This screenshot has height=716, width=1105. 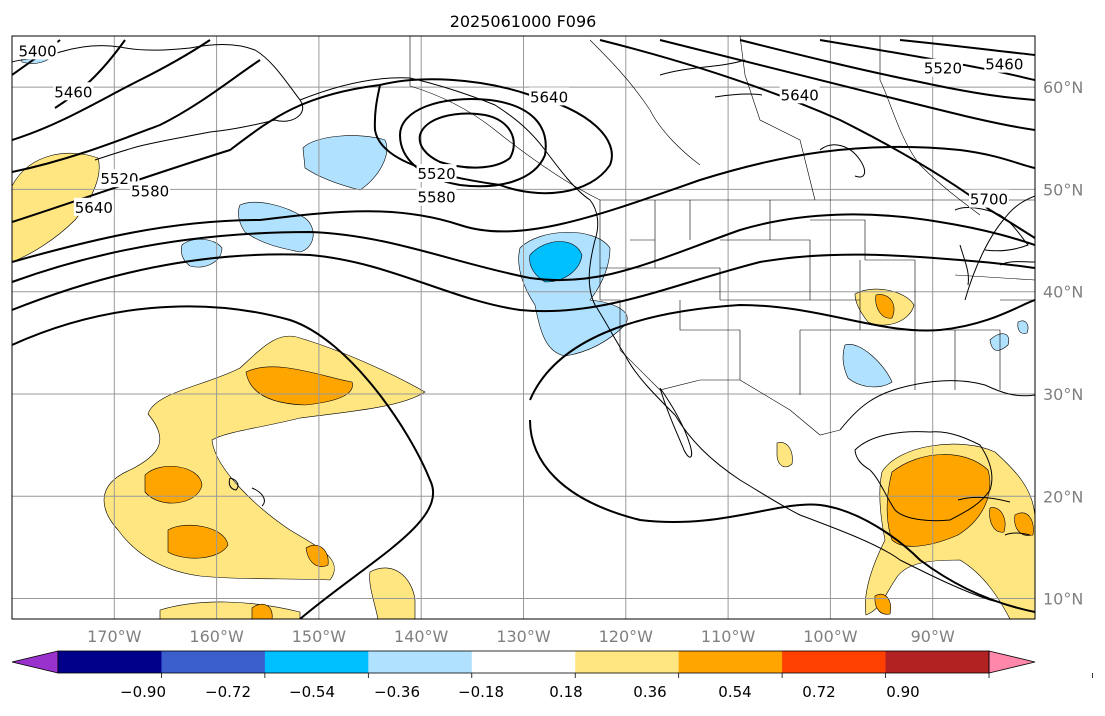 What do you see at coordinates (319, 636) in the screenshot?
I see `lon-label: 150°W` at bounding box center [319, 636].